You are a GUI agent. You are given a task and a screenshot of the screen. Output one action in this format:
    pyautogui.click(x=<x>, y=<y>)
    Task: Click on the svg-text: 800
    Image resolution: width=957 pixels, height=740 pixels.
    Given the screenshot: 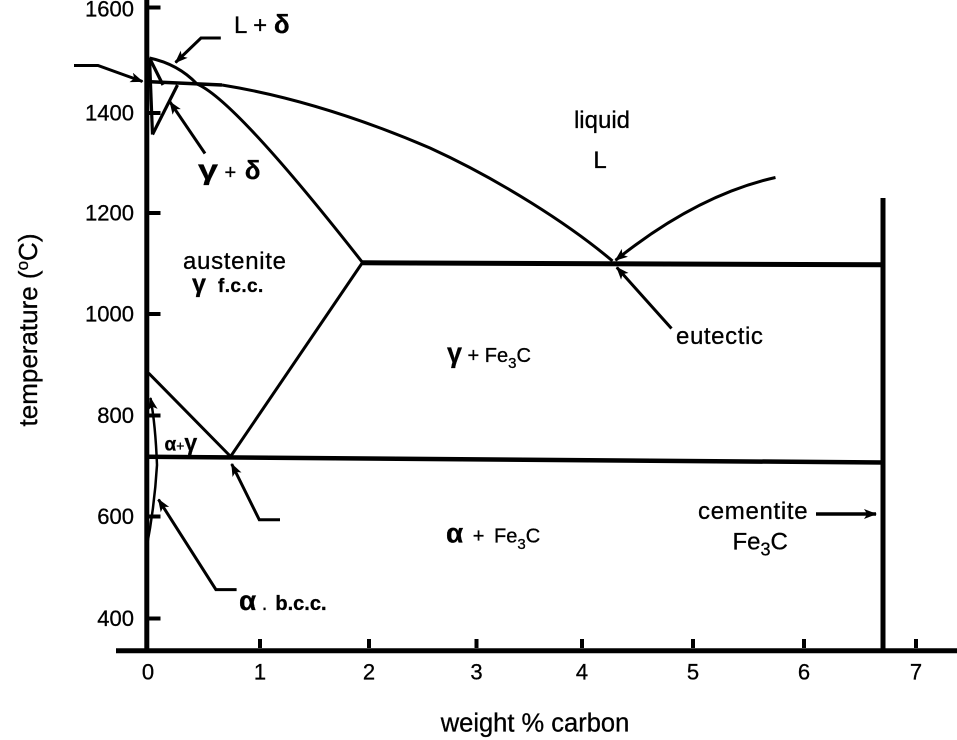 What is the action you would take?
    pyautogui.click(x=115, y=415)
    